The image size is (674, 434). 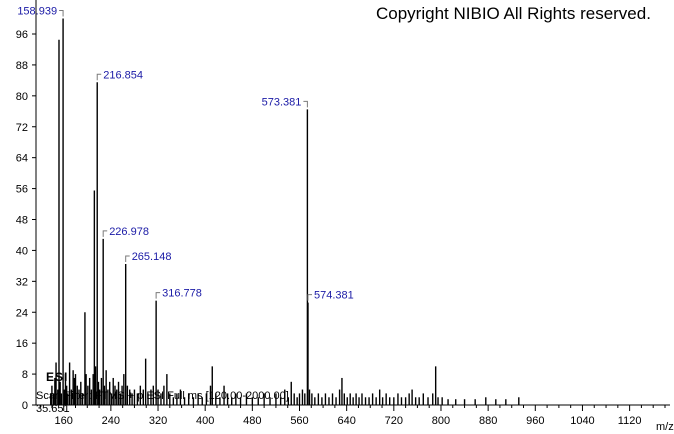 I want to click on ion-mode-label: ESI, so click(x=57, y=377).